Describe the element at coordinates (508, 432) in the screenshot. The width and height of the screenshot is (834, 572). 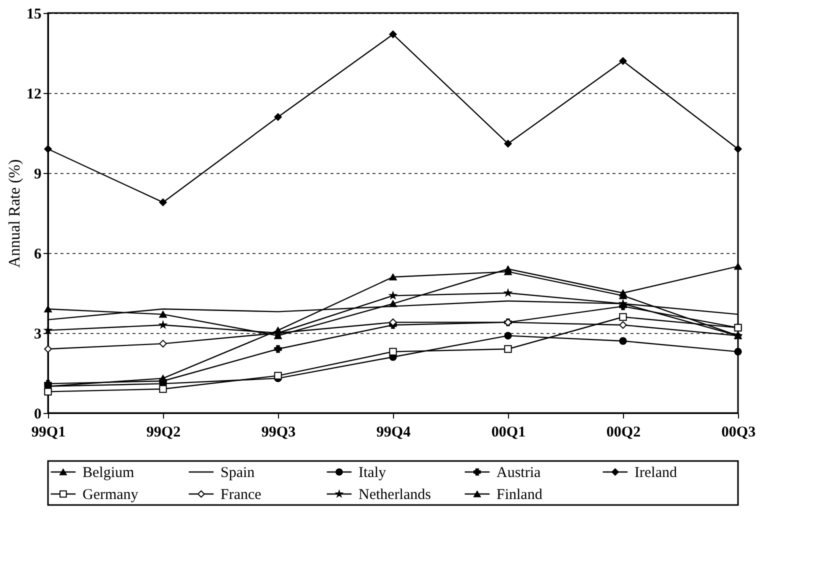
I see `x-tick-label: 00Q1` at that location.